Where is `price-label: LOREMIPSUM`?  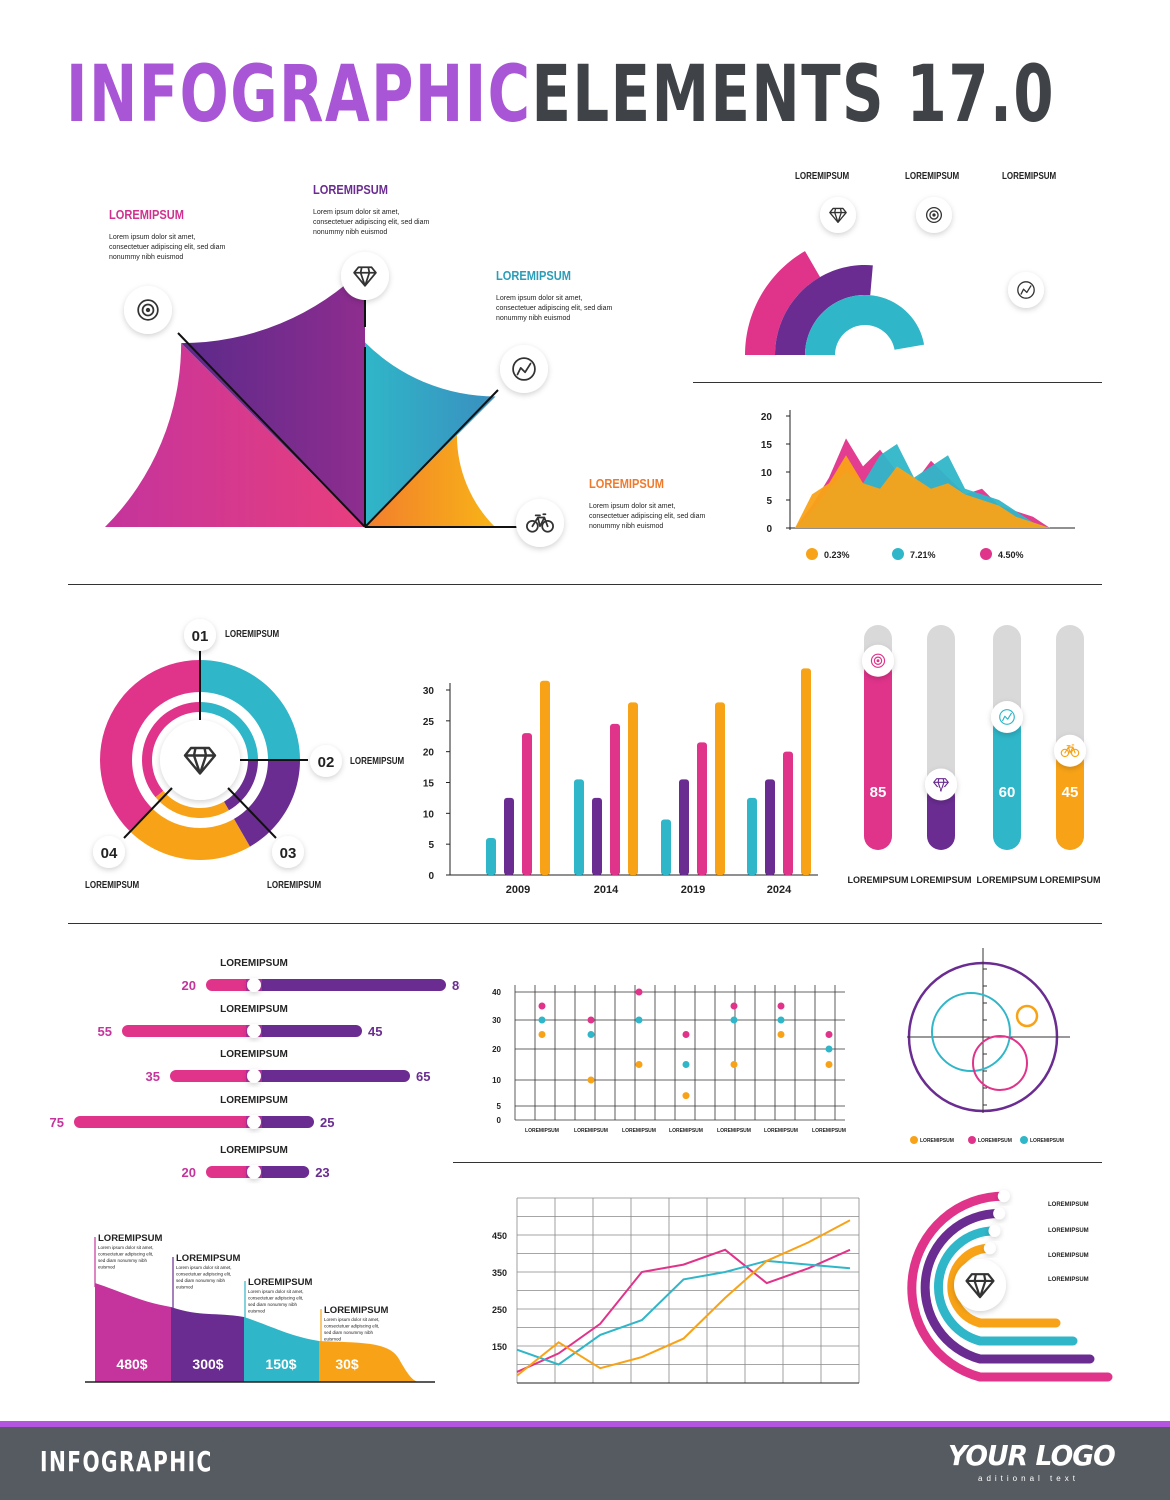 price-label: LOREMIPSUM is located at coordinates (280, 1282).